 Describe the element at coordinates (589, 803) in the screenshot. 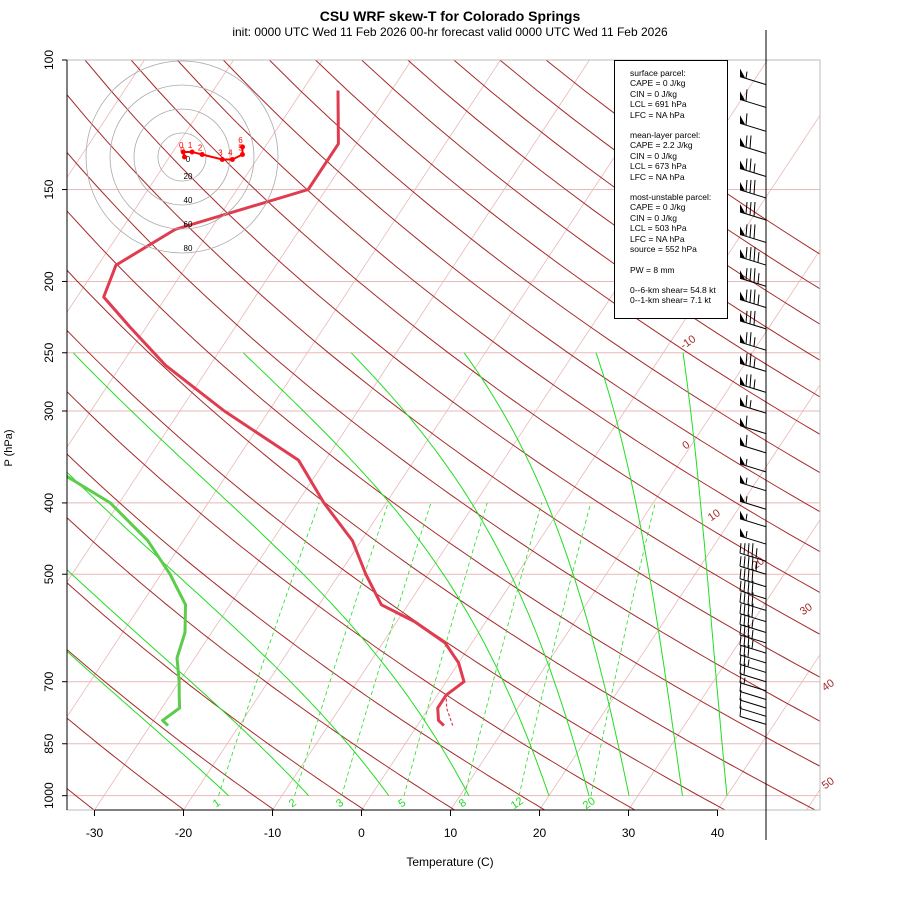

I see `mixing-ratio-label: 20` at that location.